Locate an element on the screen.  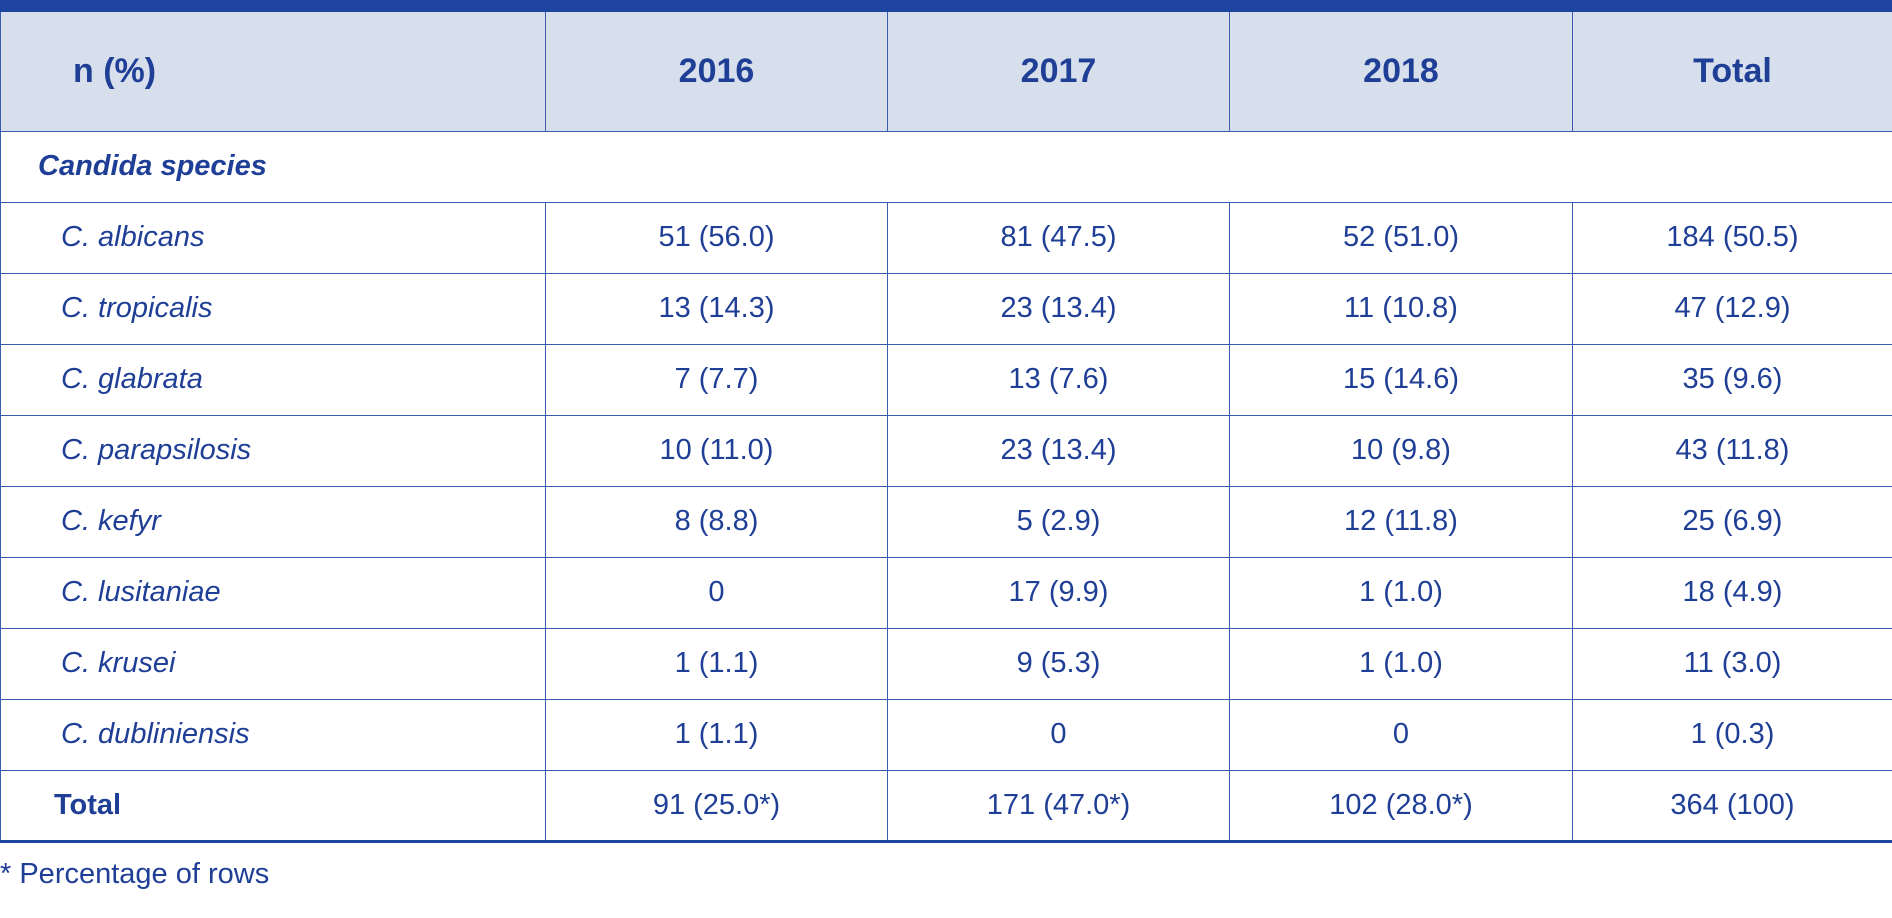
species-name: C. tropicalis is located at coordinates (273, 308).